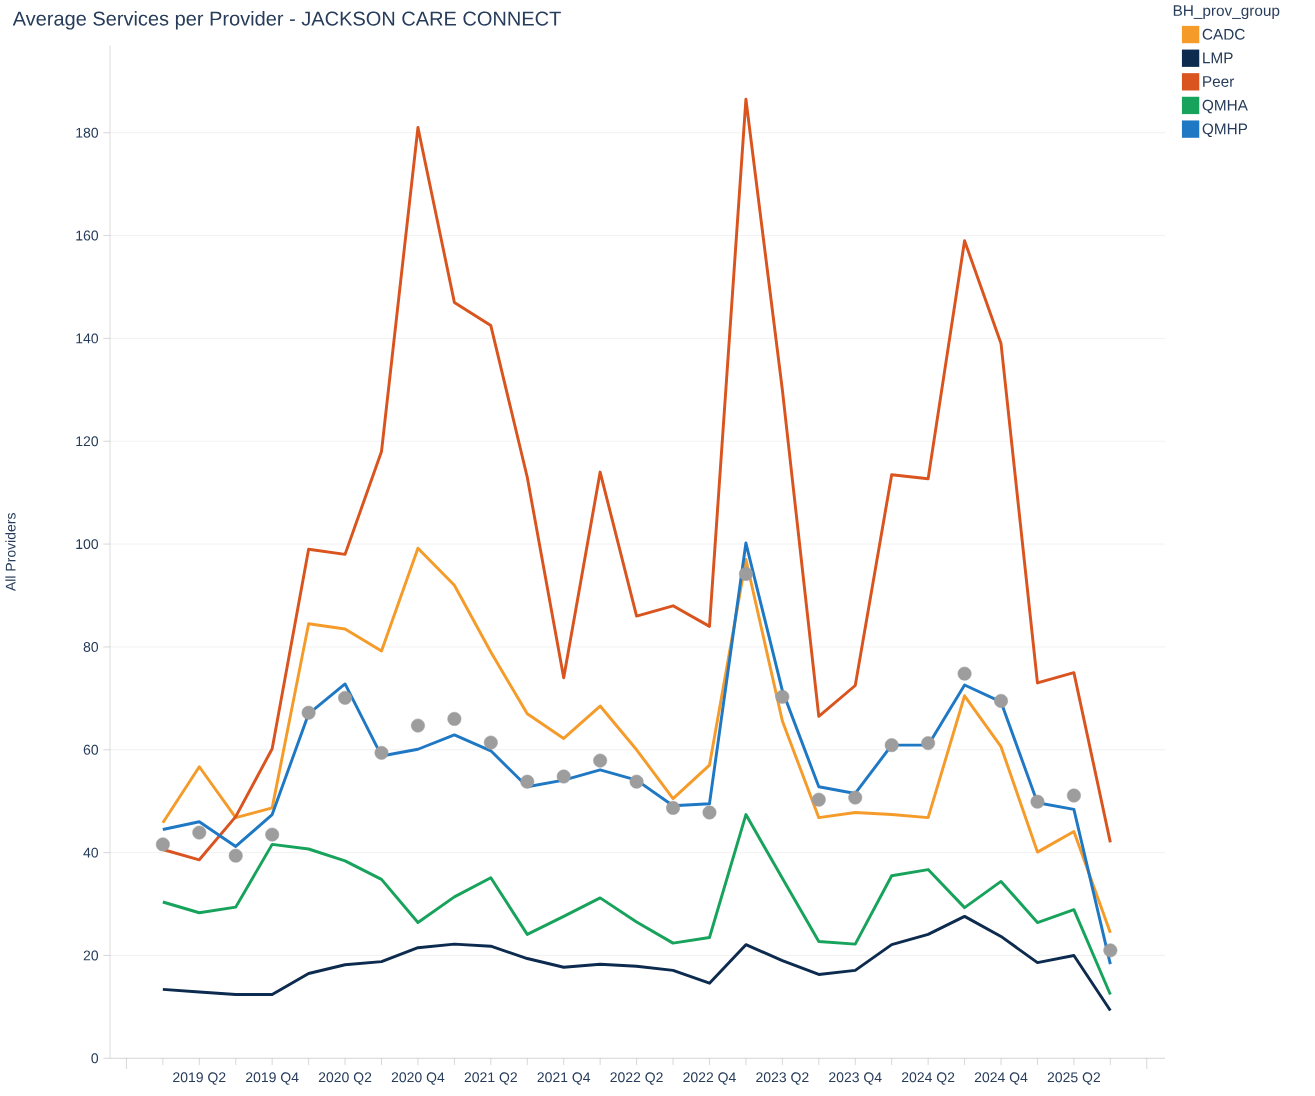 The image size is (1315, 1096). What do you see at coordinates (1218, 58) in the screenshot?
I see `legend-label: LMP` at bounding box center [1218, 58].